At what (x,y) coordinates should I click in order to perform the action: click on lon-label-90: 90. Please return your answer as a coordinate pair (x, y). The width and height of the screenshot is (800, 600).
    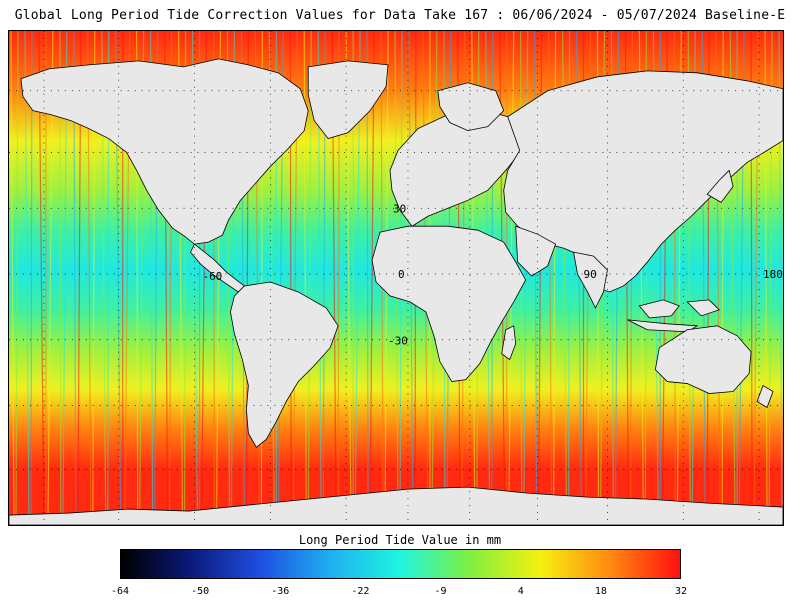
    Looking at the image, I should click on (590, 274).